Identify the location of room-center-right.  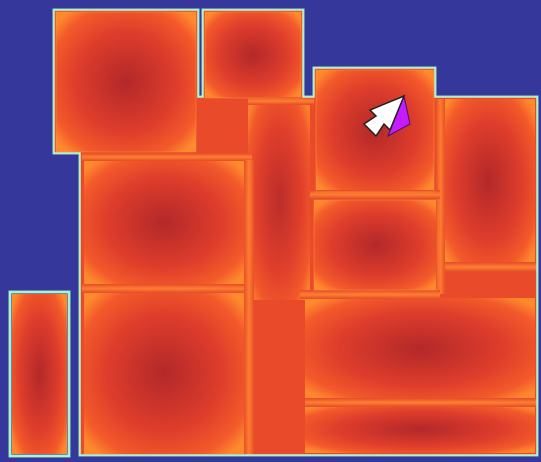
(376, 245).